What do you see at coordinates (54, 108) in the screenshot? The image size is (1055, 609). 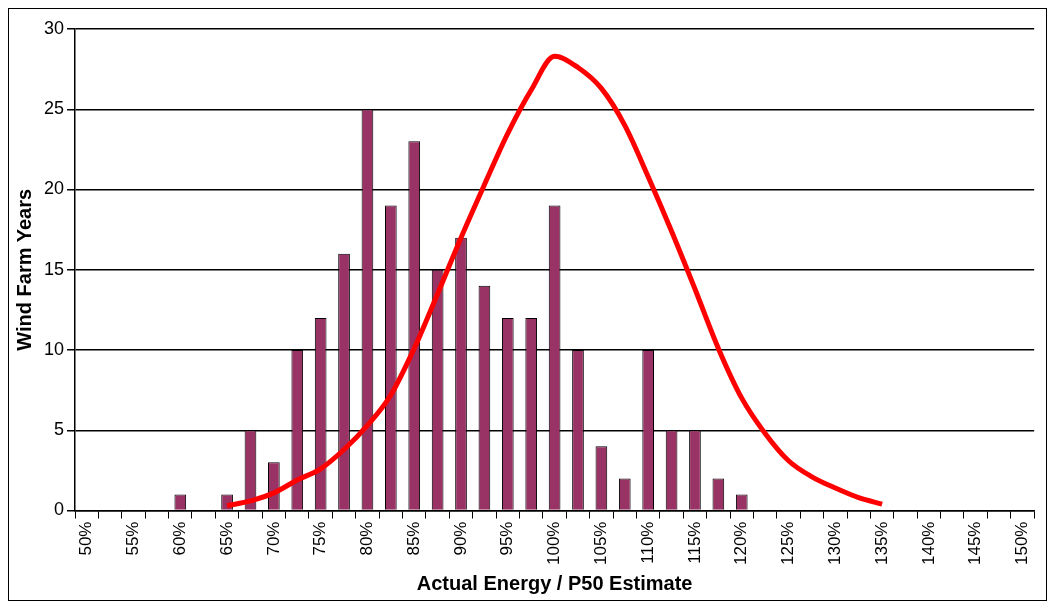 I see `y-tick-label: 25` at bounding box center [54, 108].